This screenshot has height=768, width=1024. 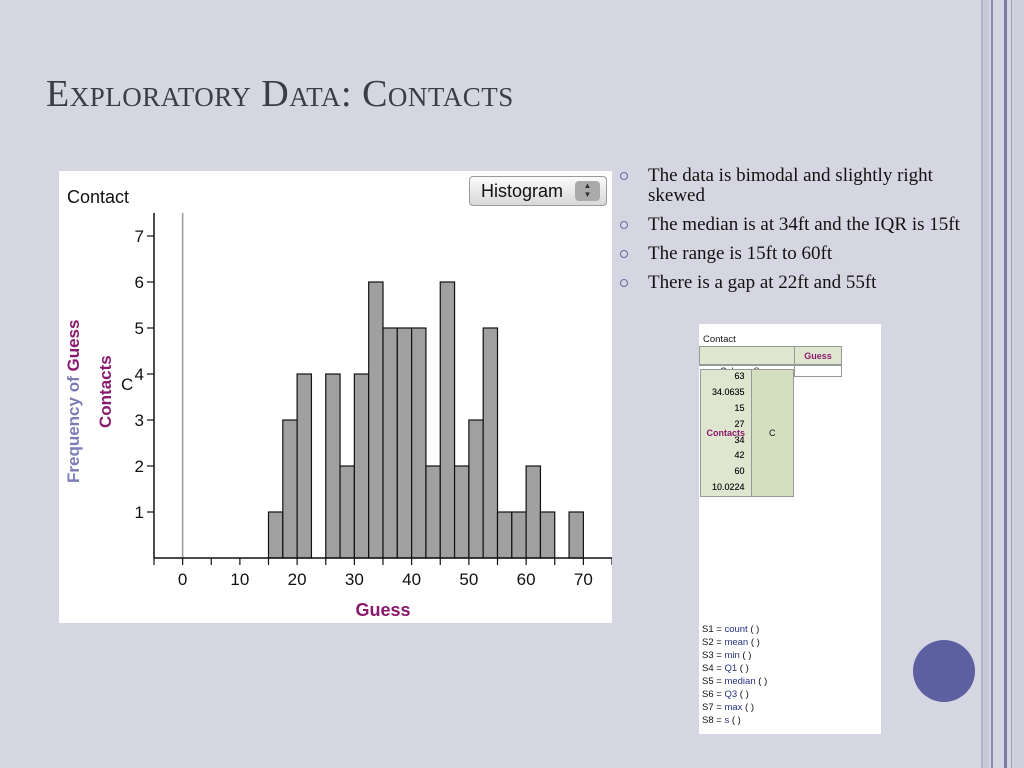 I want to click on chart-header: Contact, so click(x=98, y=197).